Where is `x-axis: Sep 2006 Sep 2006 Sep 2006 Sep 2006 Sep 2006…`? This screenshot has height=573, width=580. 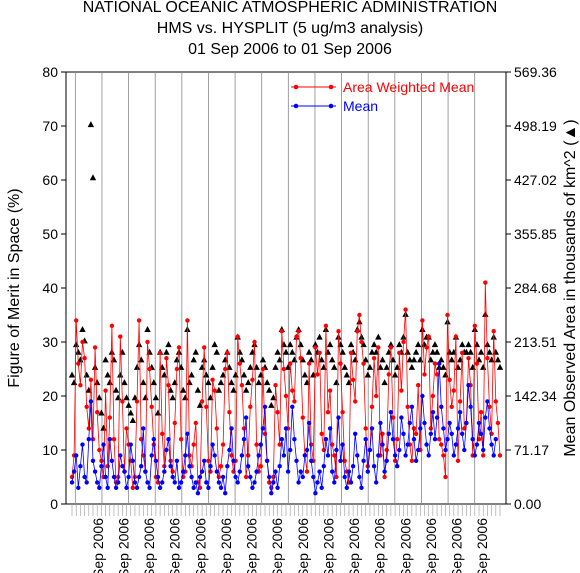
x-axis: Sep 2006 Sep 2006 Sep 2006 Sep 2006 Sep 2006… is located at coordinates (286, 538).